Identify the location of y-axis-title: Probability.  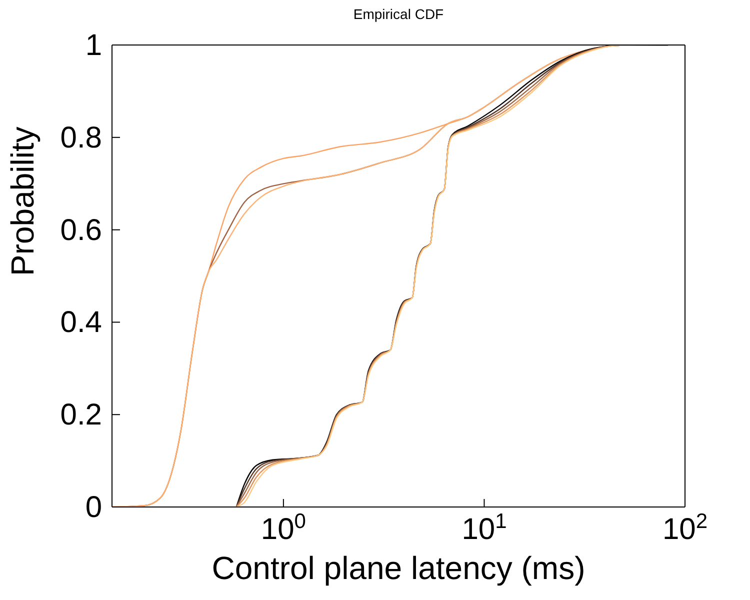
(22, 201).